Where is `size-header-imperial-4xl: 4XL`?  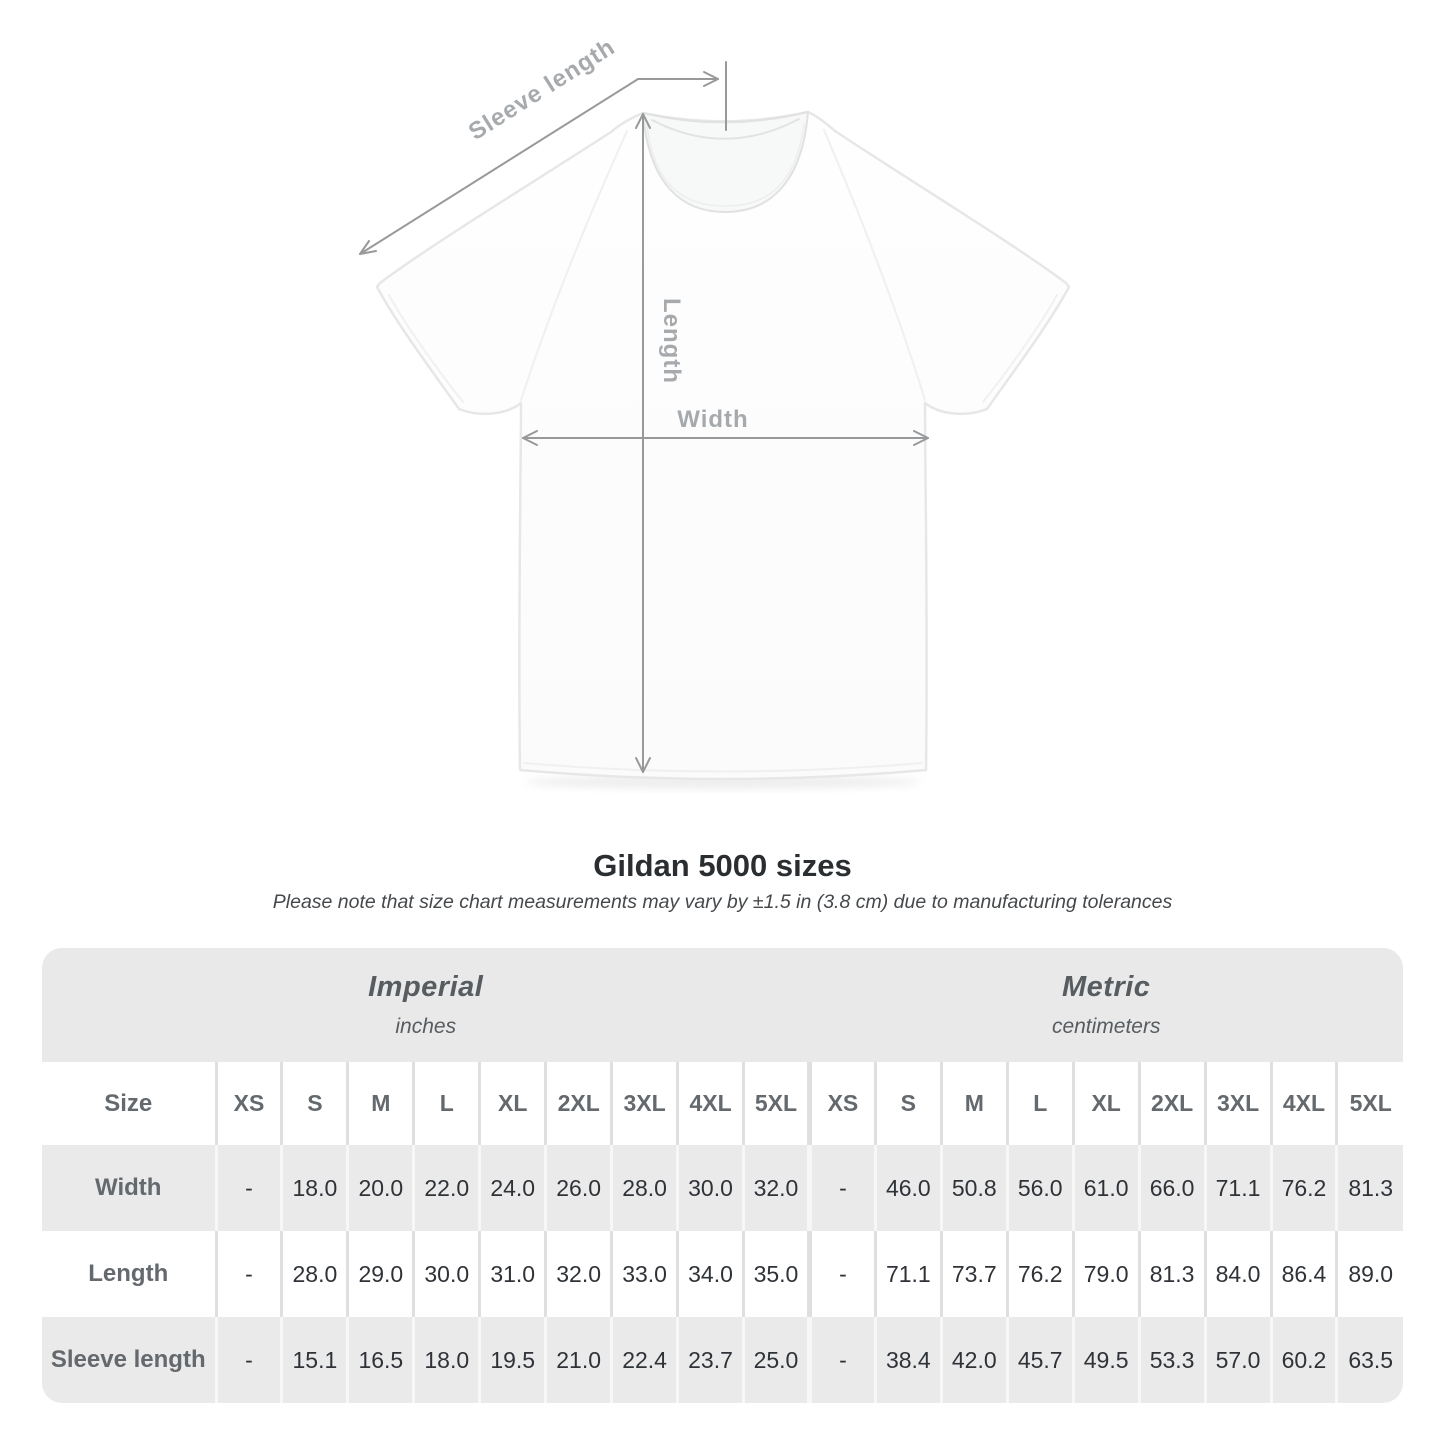
size-header-imperial-4xl: 4XL is located at coordinates (710, 1103).